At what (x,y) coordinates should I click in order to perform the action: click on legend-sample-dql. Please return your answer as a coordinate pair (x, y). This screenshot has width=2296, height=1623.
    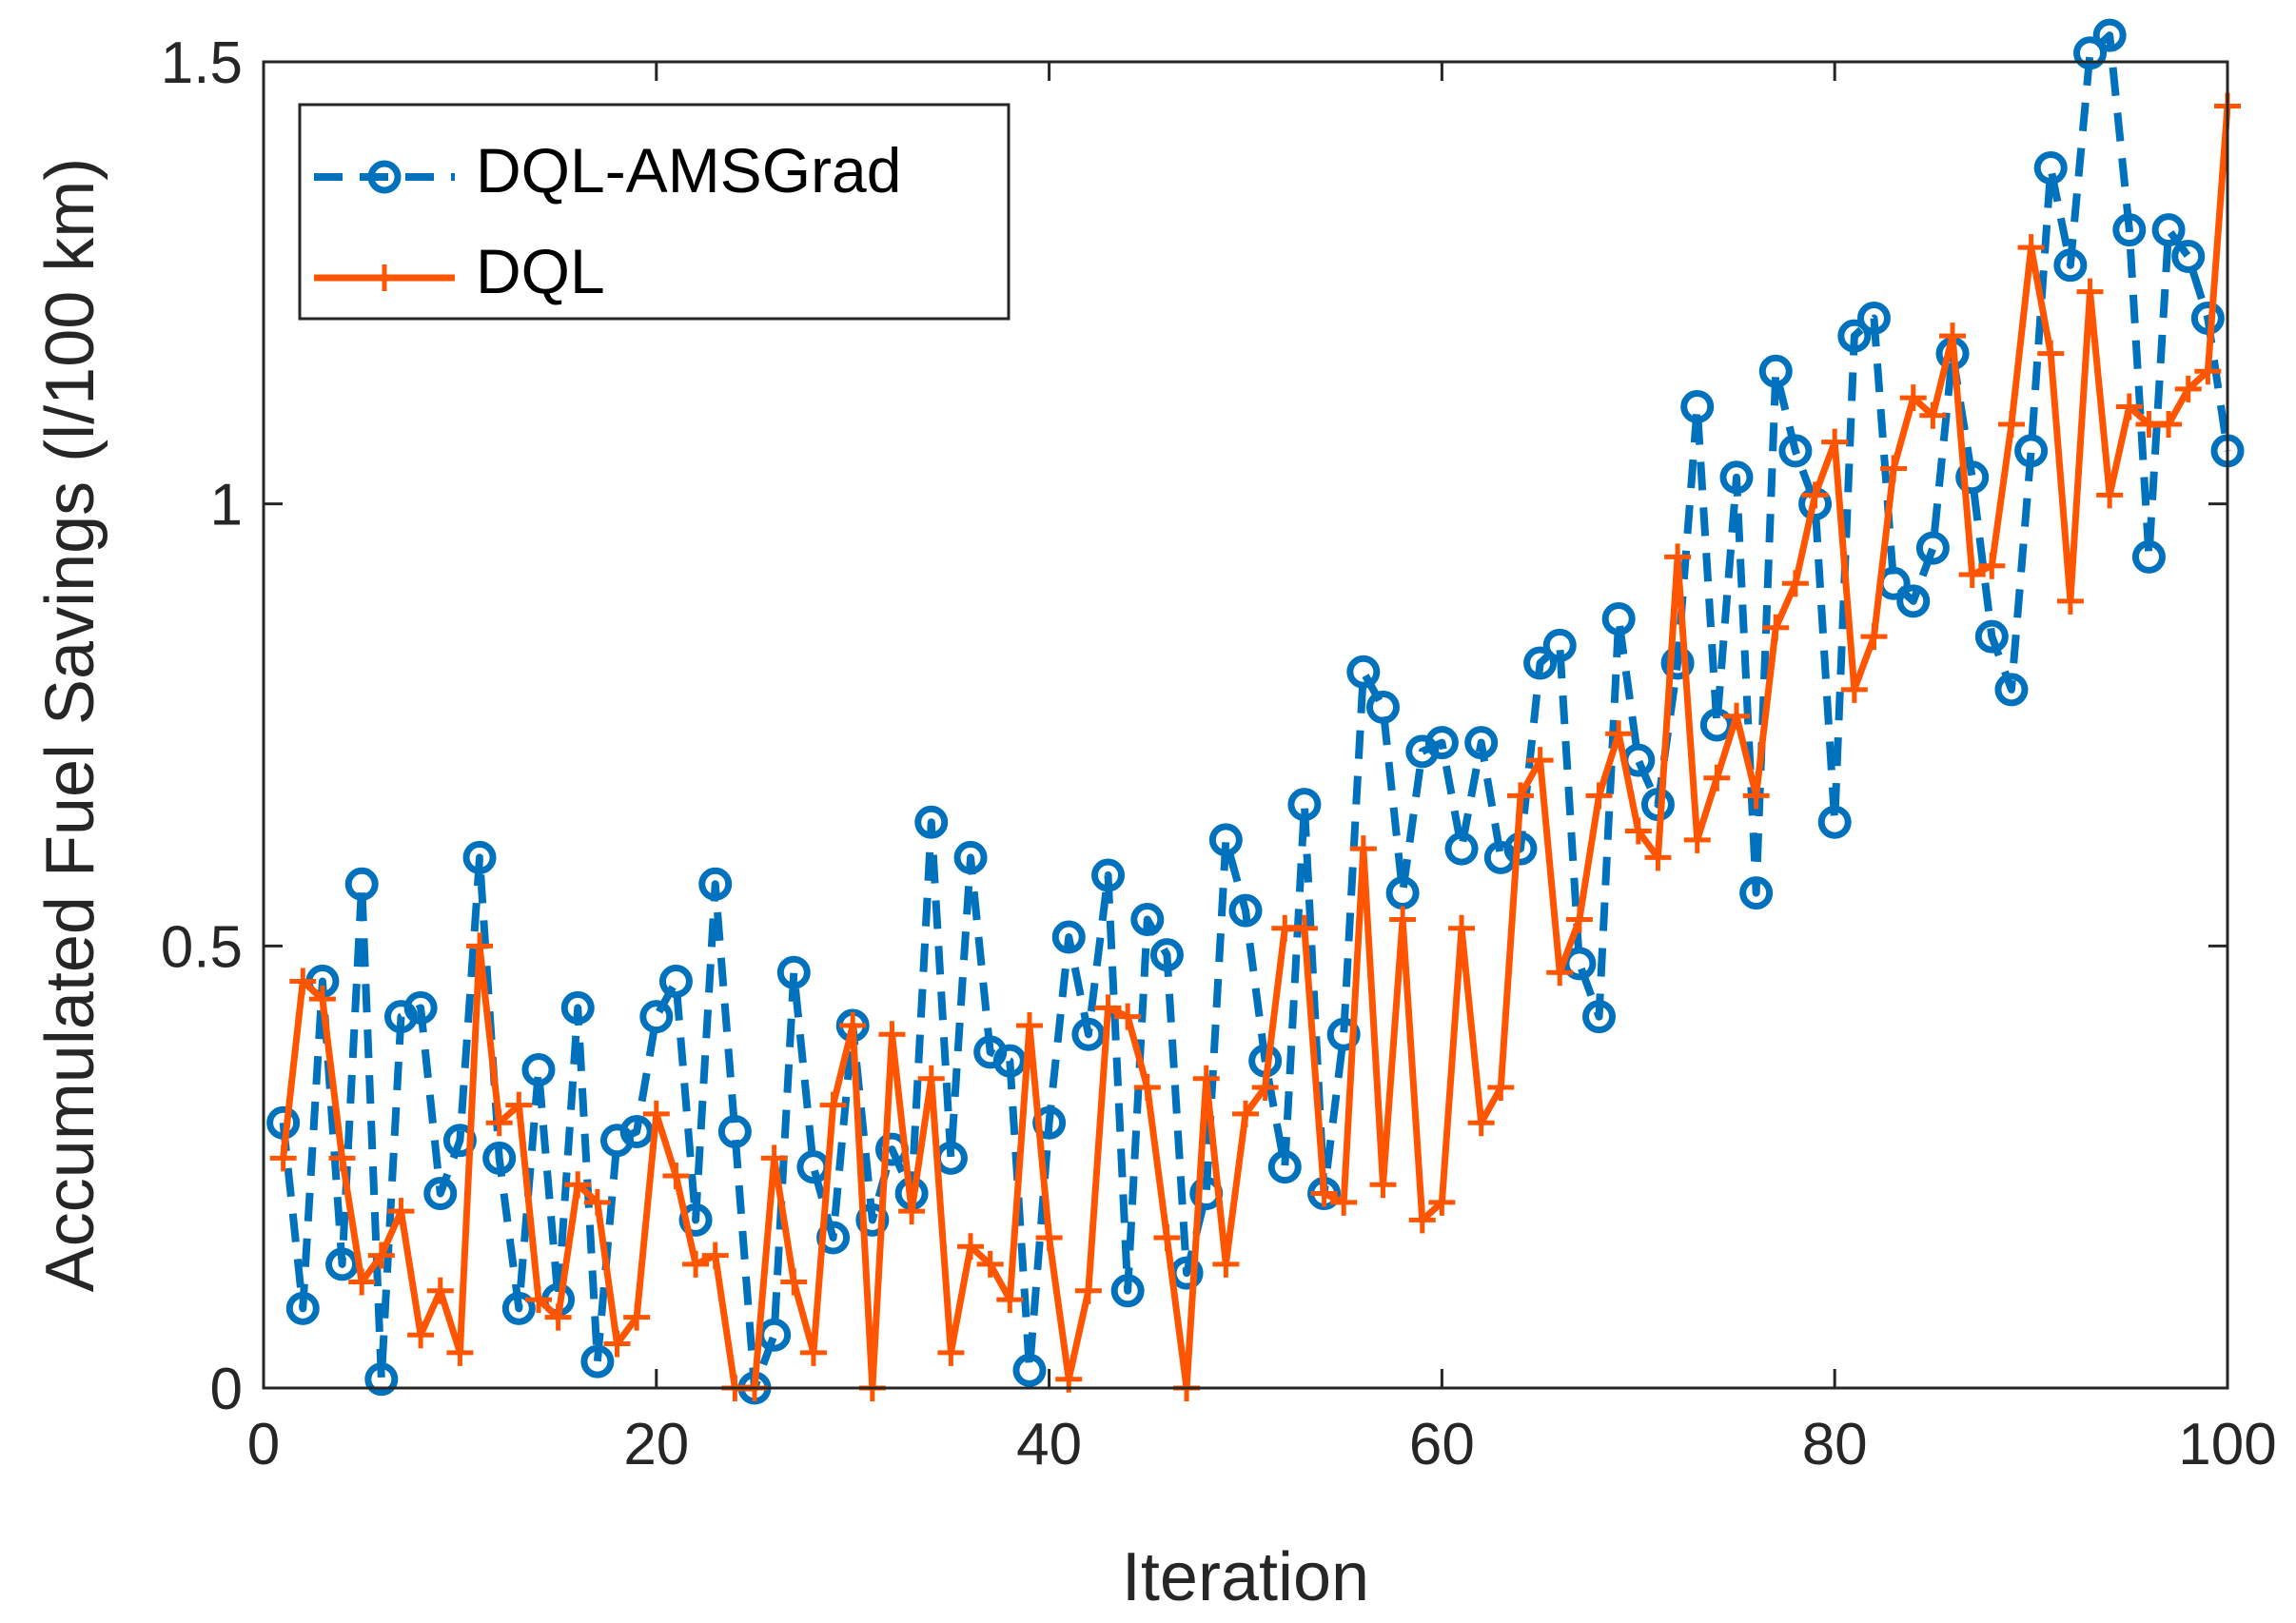
    Looking at the image, I should click on (384, 278).